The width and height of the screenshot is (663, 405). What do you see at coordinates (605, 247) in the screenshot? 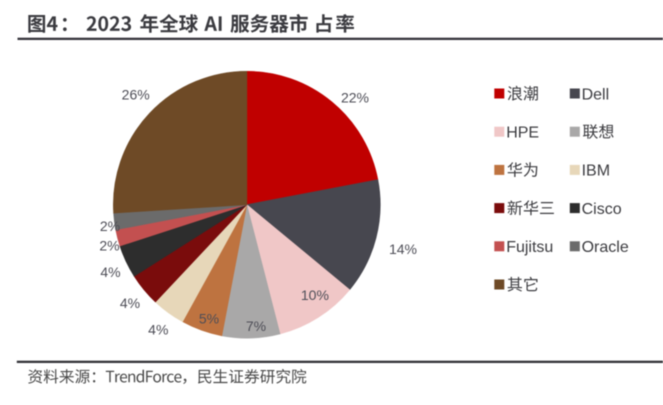
I see `svg-text: Oracle` at bounding box center [605, 247].